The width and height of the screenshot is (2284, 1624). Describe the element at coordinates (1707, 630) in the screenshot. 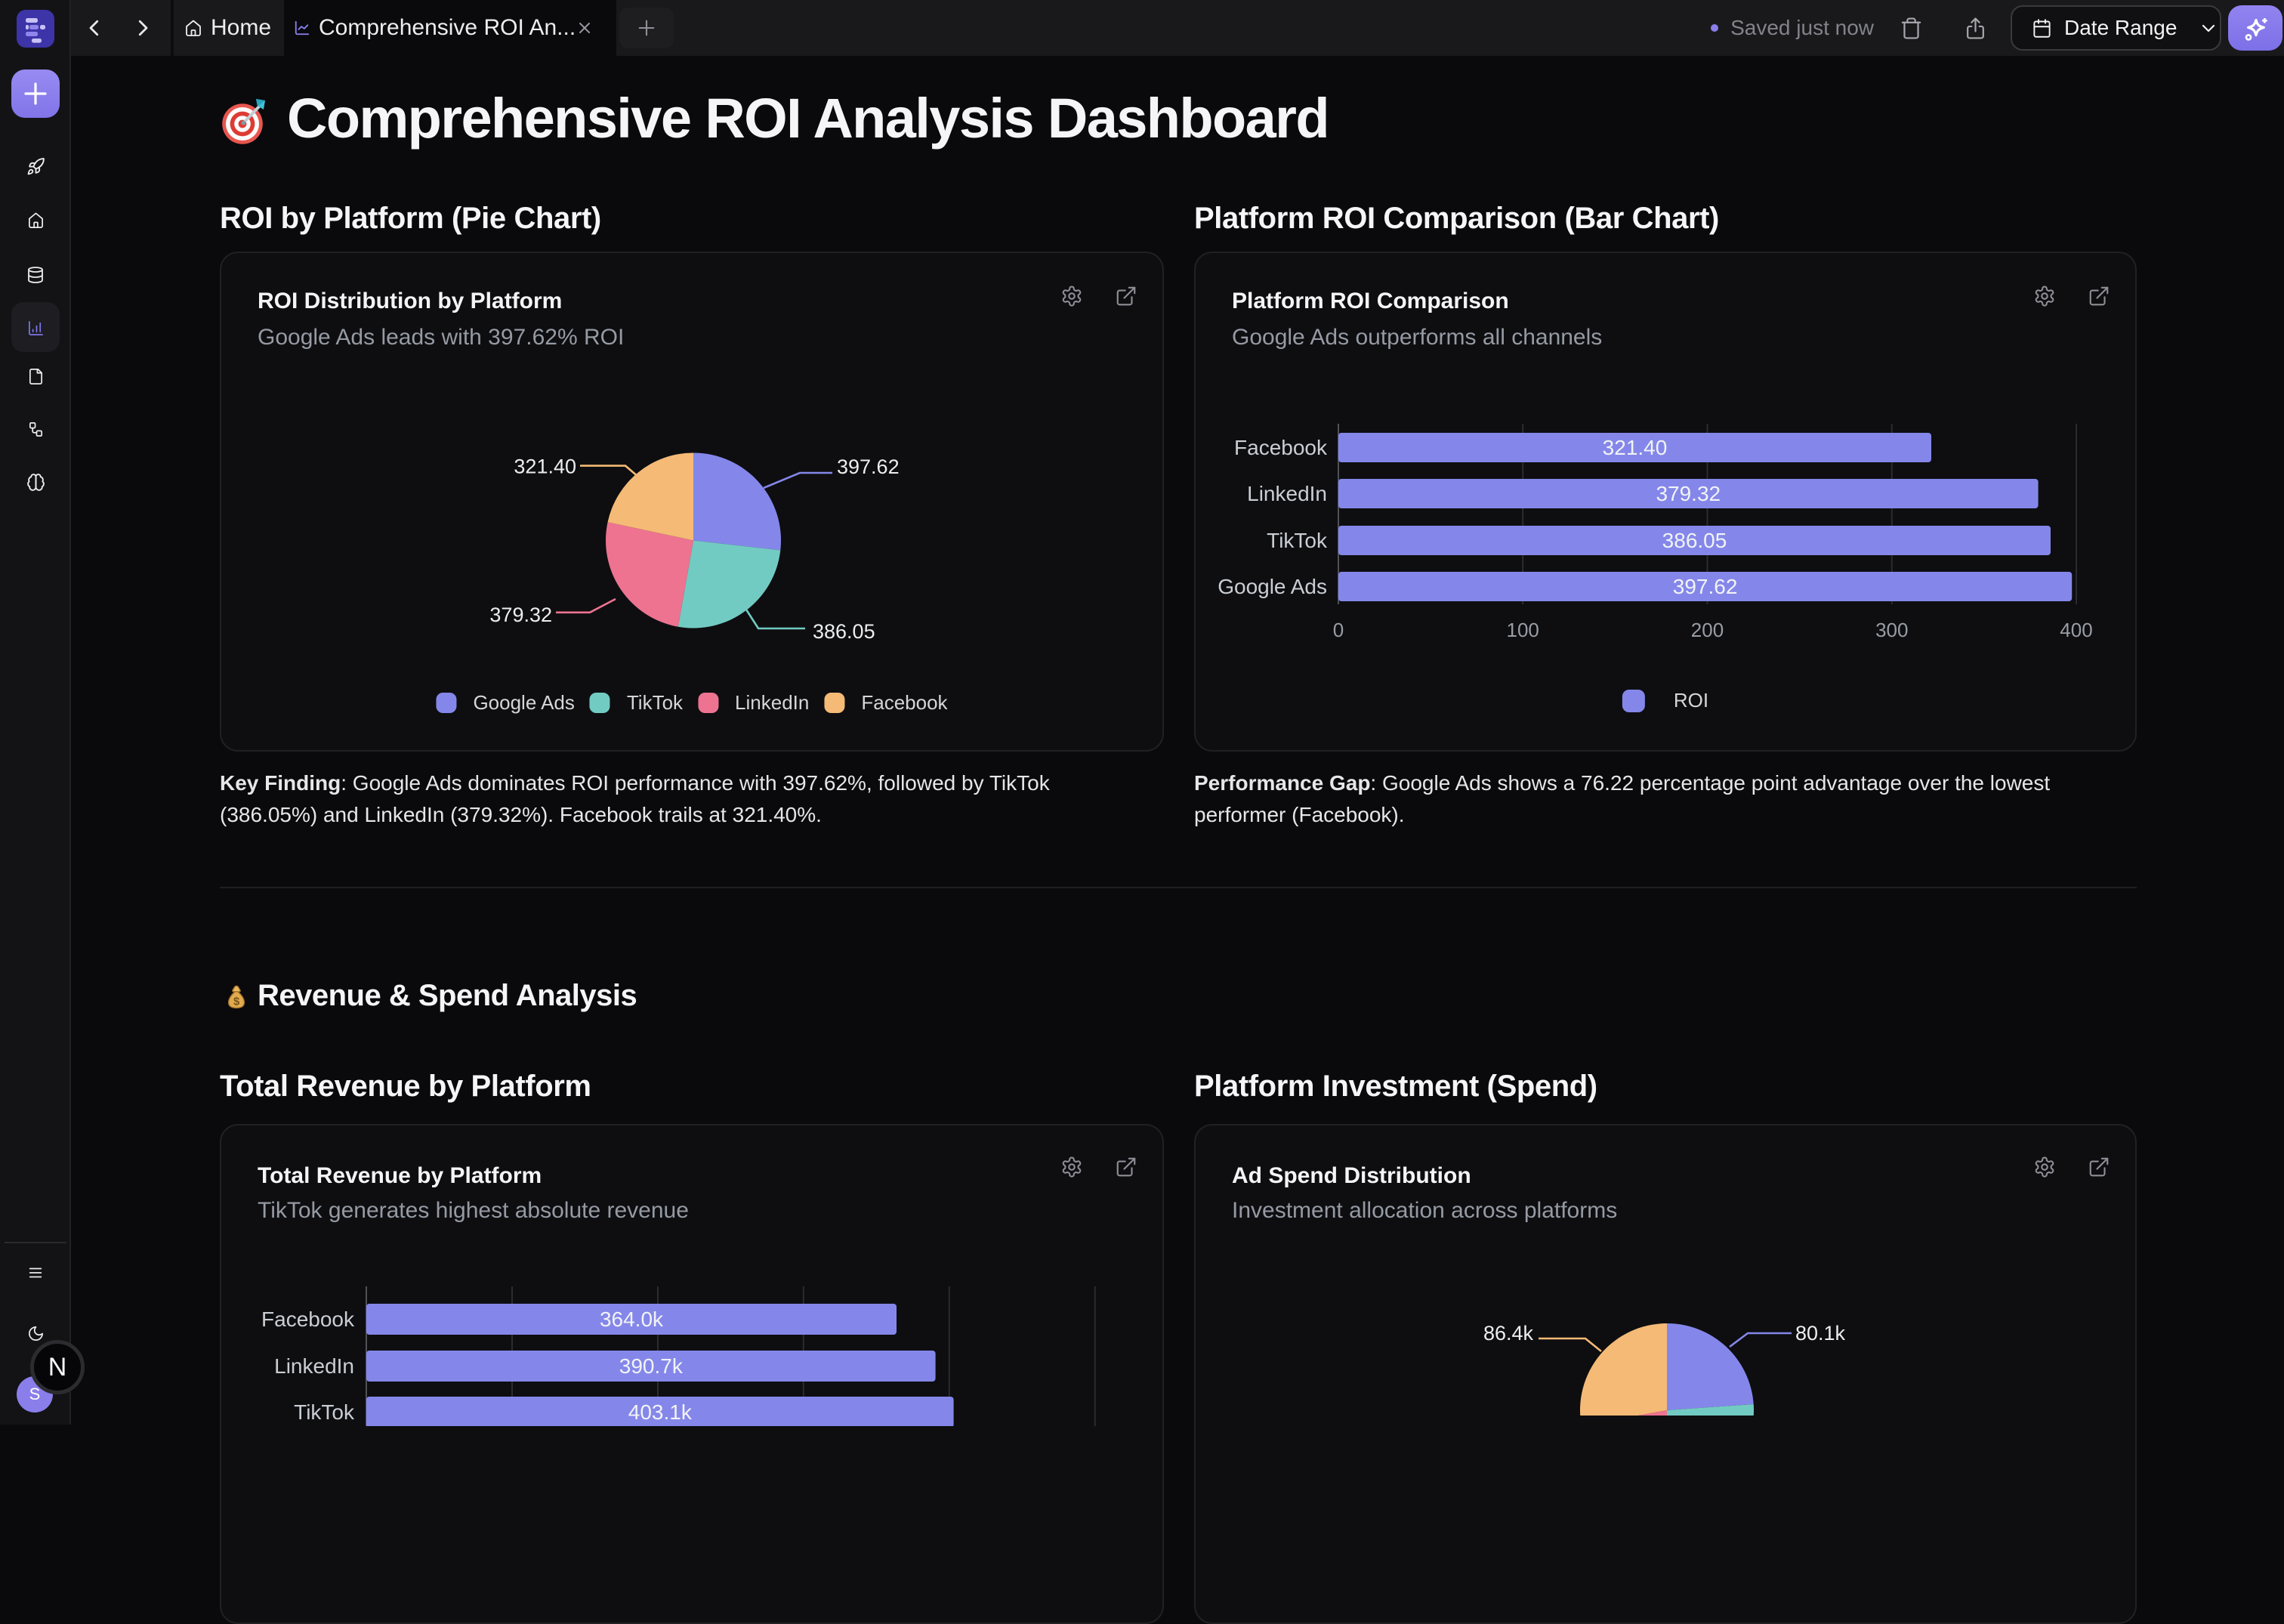

I see `svg-text: 200` at that location.